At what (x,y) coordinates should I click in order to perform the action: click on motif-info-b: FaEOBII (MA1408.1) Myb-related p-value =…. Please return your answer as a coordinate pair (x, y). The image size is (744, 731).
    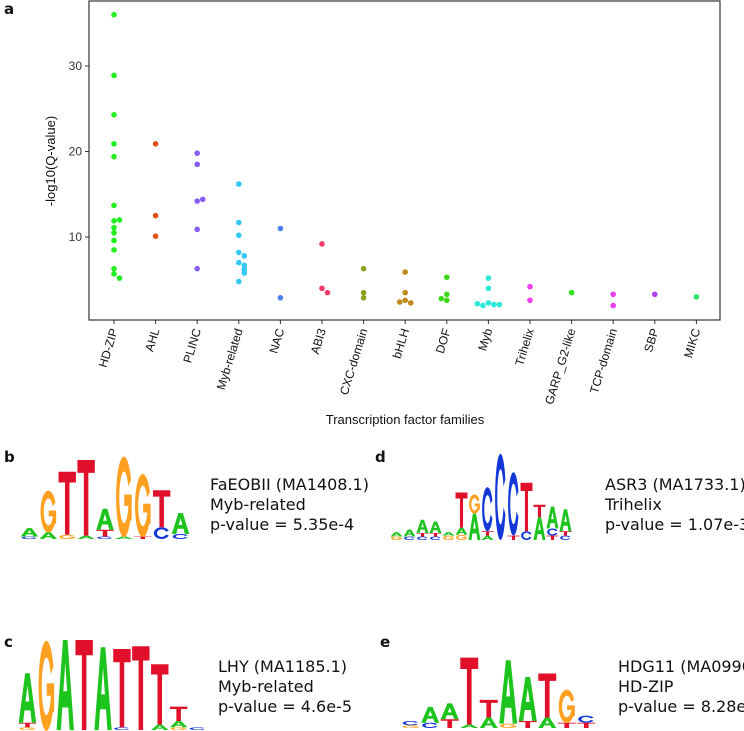
    Looking at the image, I should click on (289, 505).